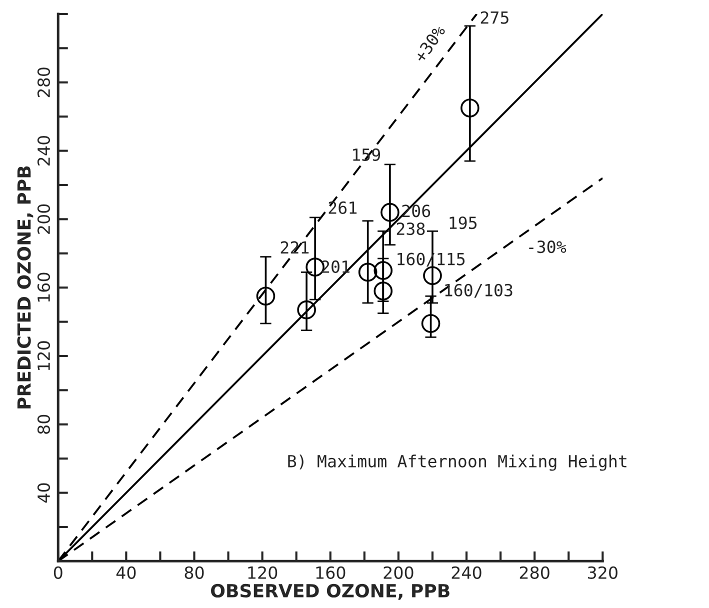 This screenshot has height=608, width=709. Describe the element at coordinates (410, 229) in the screenshot. I see `annotation: 238` at that location.